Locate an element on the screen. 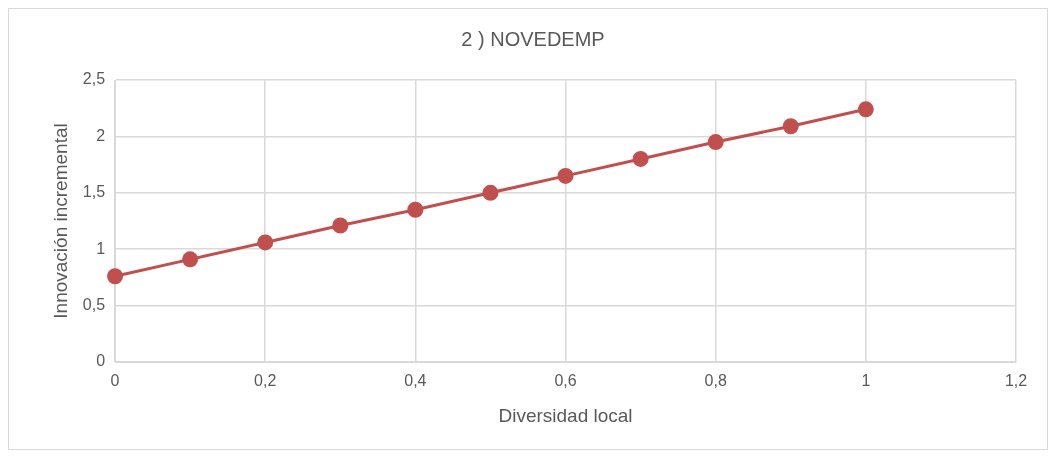 The height and width of the screenshot is (458, 1056). y-tick-label: 1 is located at coordinates (101, 248).